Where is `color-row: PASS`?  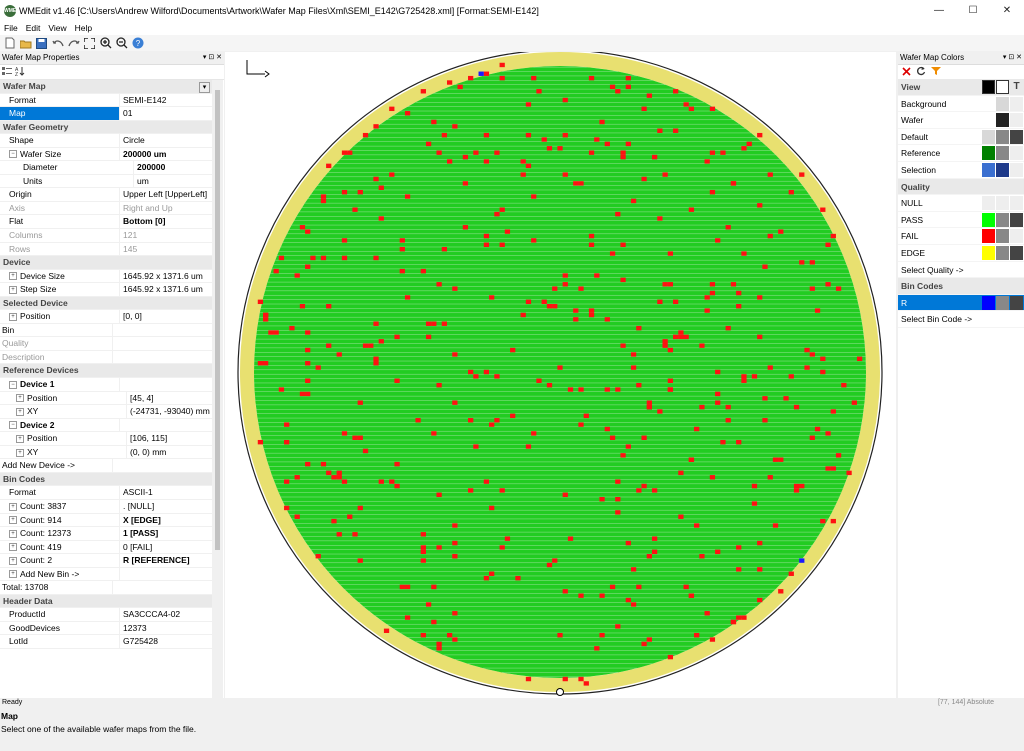
color-row: PASS is located at coordinates (961, 220).